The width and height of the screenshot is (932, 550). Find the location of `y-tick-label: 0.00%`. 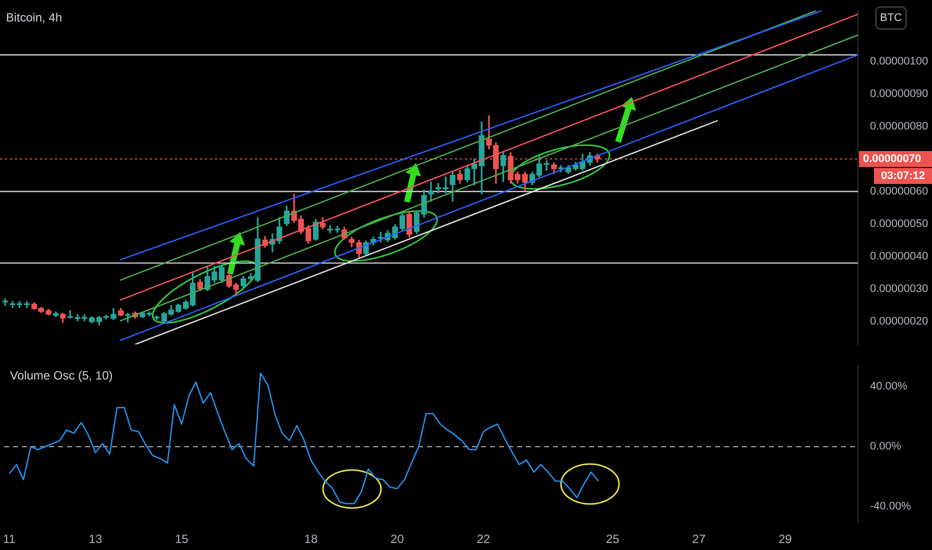

y-tick-label: 0.00% is located at coordinates (886, 446).